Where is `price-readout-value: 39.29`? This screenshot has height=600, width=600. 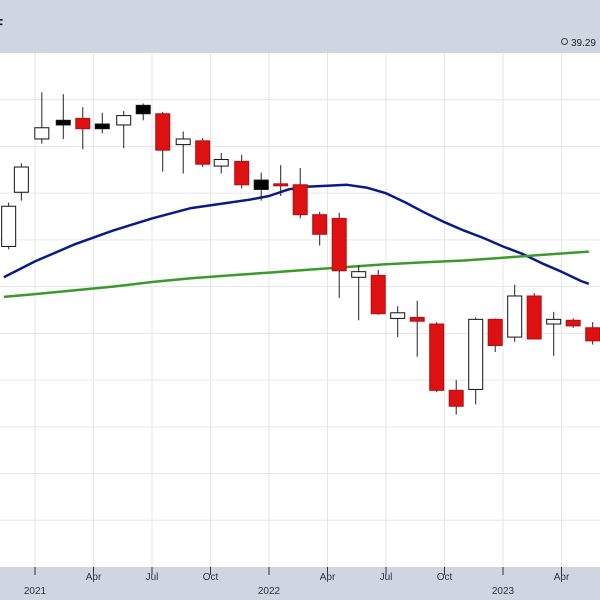
price-readout-value: 39.29 is located at coordinates (583, 43).